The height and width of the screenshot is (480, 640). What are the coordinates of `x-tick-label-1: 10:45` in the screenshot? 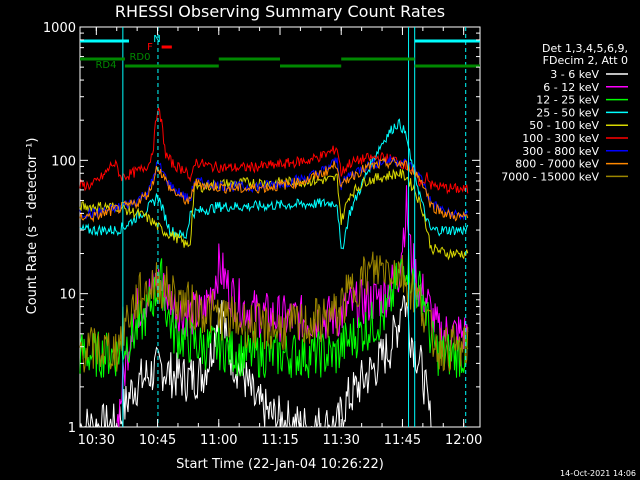 It's located at (157, 440).